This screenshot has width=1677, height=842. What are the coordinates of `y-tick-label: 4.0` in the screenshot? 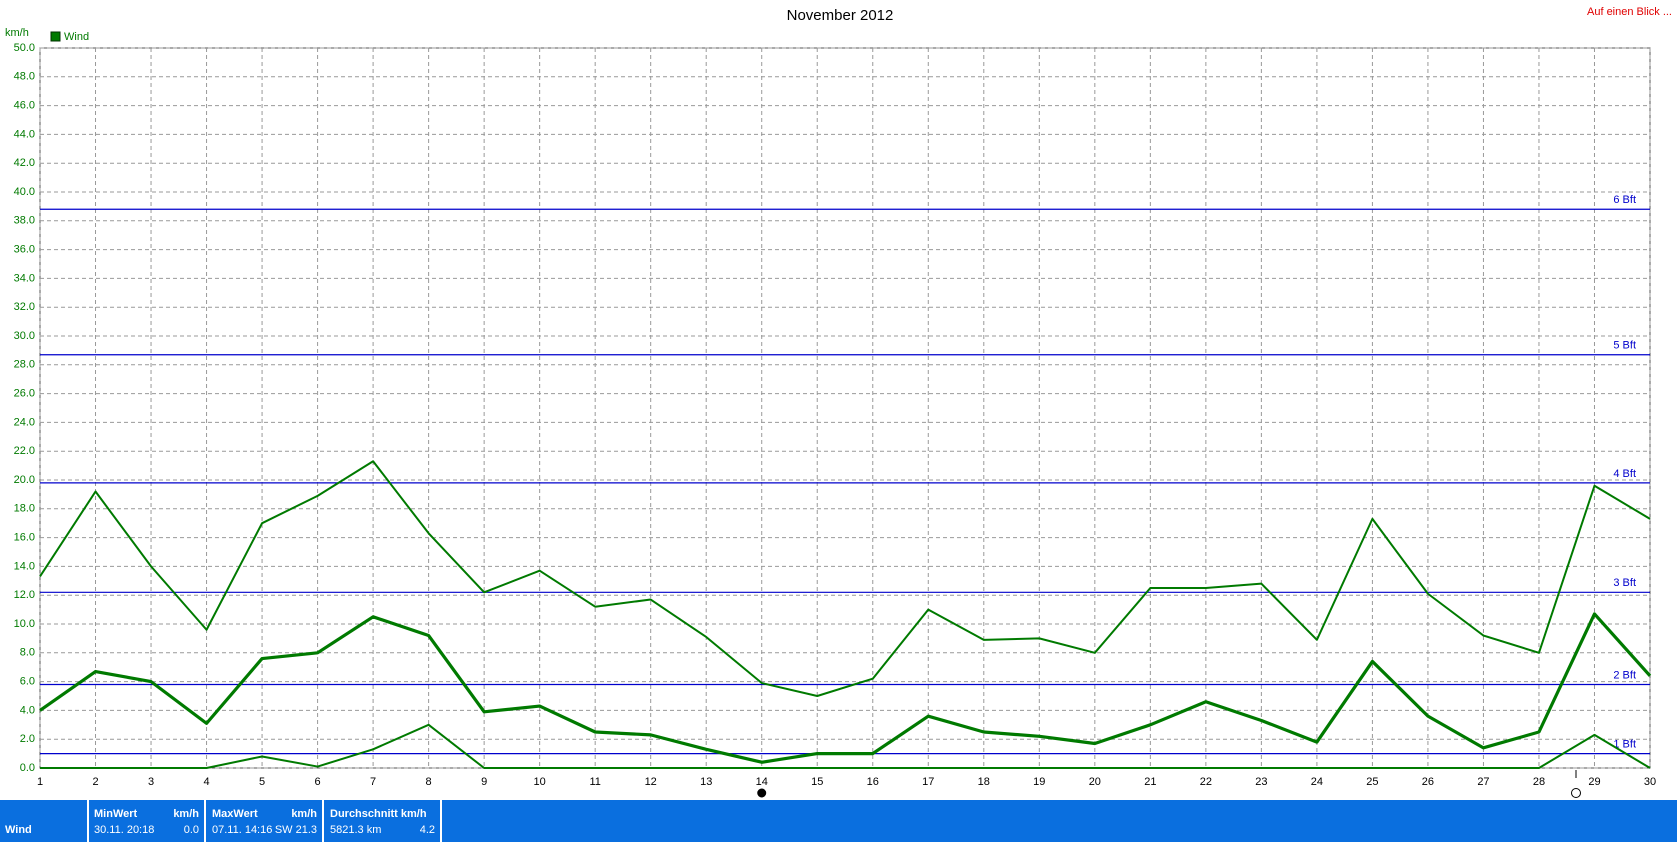 It's located at (27, 710).